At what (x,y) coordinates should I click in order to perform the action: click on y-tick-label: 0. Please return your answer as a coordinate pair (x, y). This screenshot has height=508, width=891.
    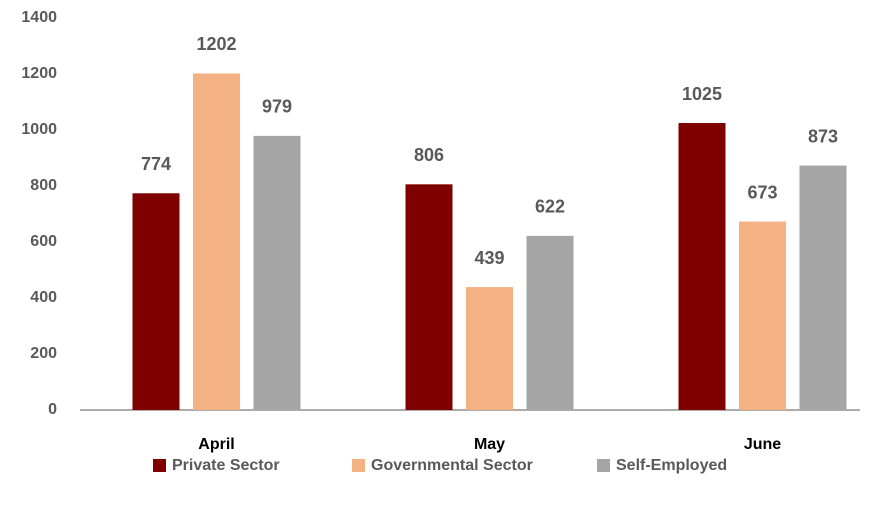
    Looking at the image, I should click on (52, 409).